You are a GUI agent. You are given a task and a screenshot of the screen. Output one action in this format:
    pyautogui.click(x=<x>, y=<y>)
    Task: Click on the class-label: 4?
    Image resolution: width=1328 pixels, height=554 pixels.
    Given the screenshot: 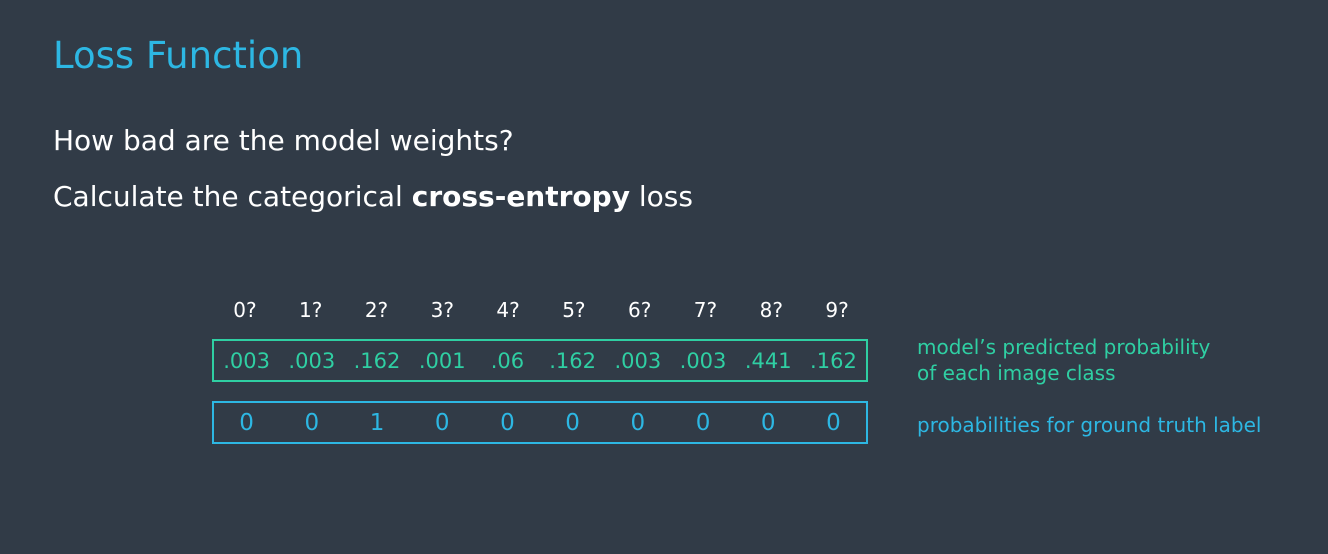 What is the action you would take?
    pyautogui.click(x=508, y=310)
    